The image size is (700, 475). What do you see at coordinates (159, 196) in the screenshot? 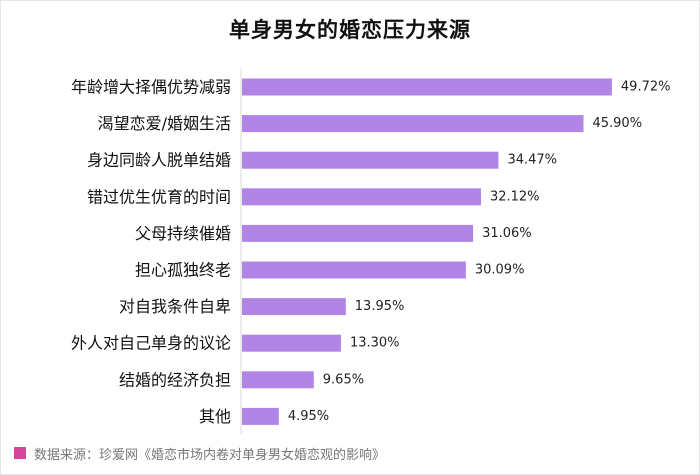
I see `category-label-3: 错过优生优育的时间` at bounding box center [159, 196].